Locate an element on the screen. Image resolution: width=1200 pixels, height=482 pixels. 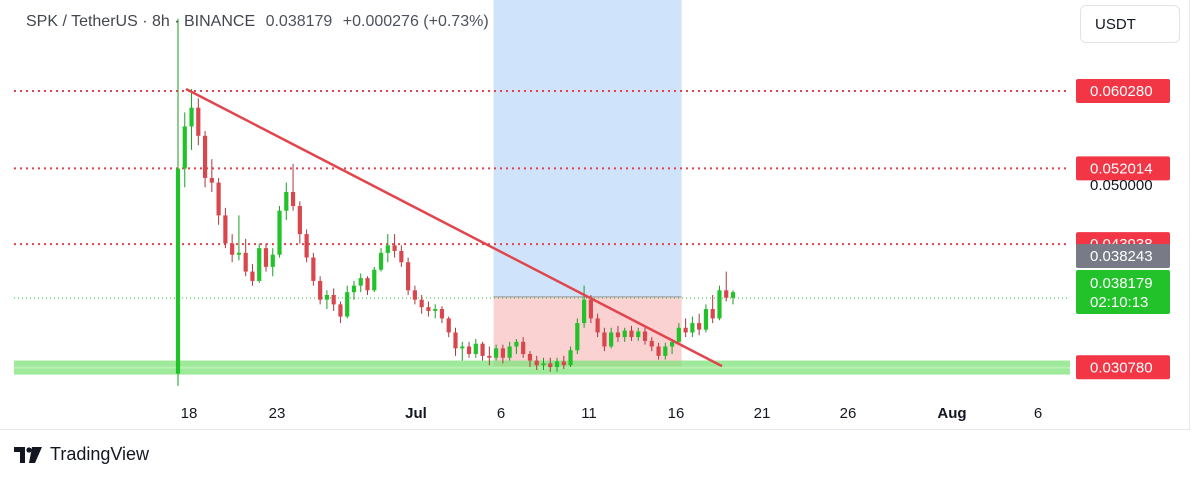
x-tick-label: Jul is located at coordinates (416, 413).